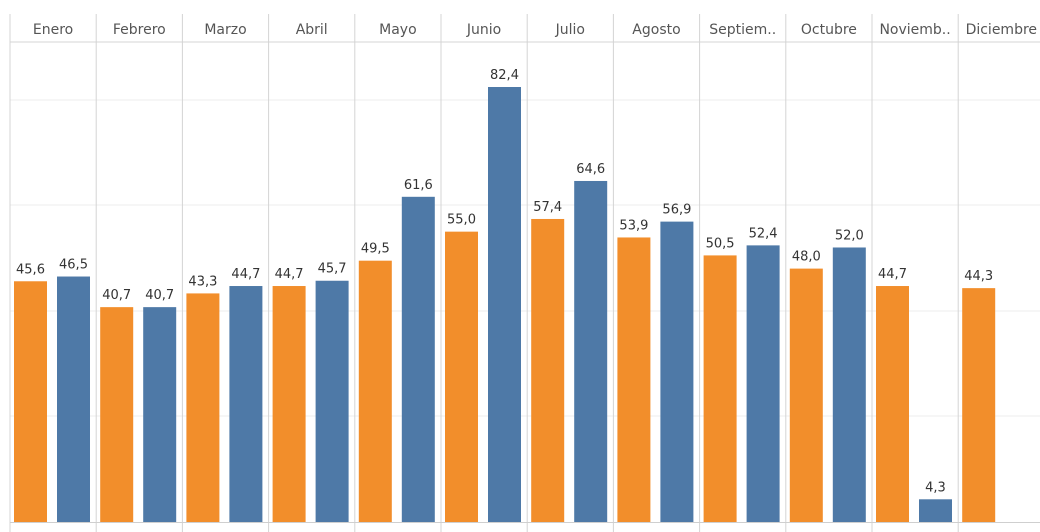  Describe the element at coordinates (829, 30) in the screenshot. I see `month-label-9: Octubre` at that location.